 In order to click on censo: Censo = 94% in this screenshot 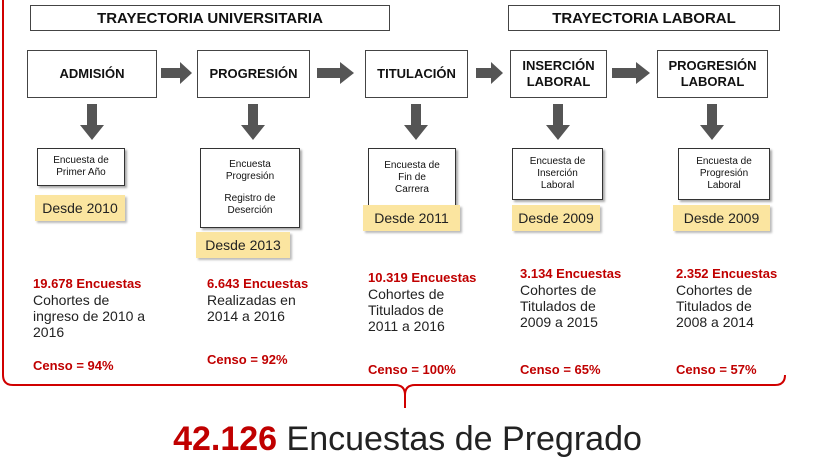, I will do `click(73, 365)`.